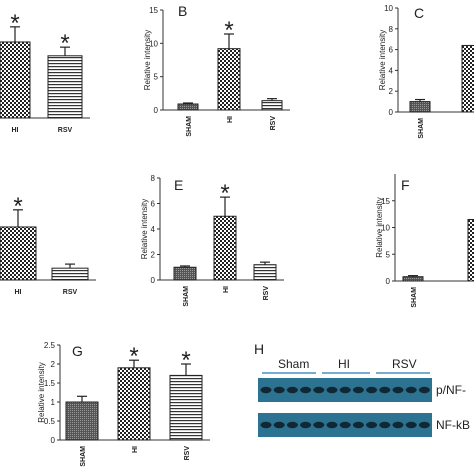 The image size is (474, 474). What do you see at coordinates (404, 364) in the screenshot?
I see `group-label: RSV` at bounding box center [404, 364].